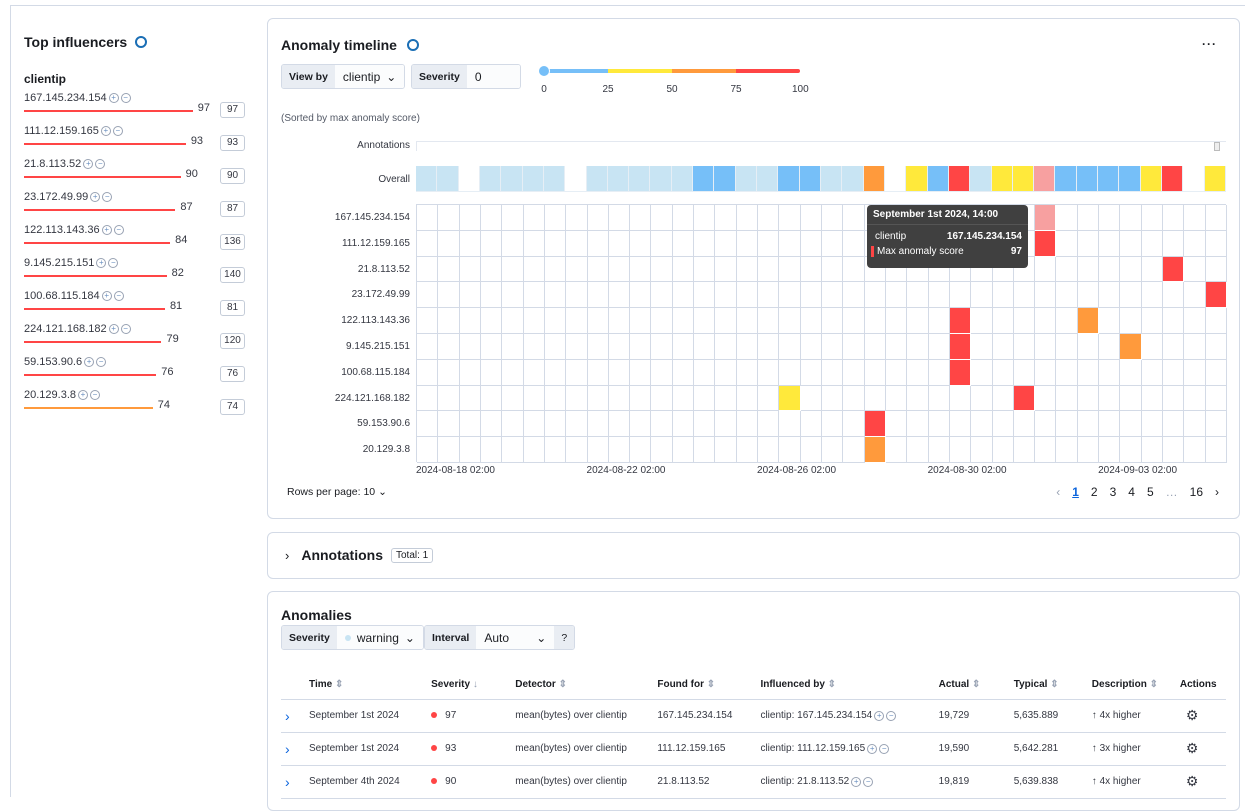  Describe the element at coordinates (343, 76) in the screenshot. I see `view-by-select: View by clientip ⌄` at that location.